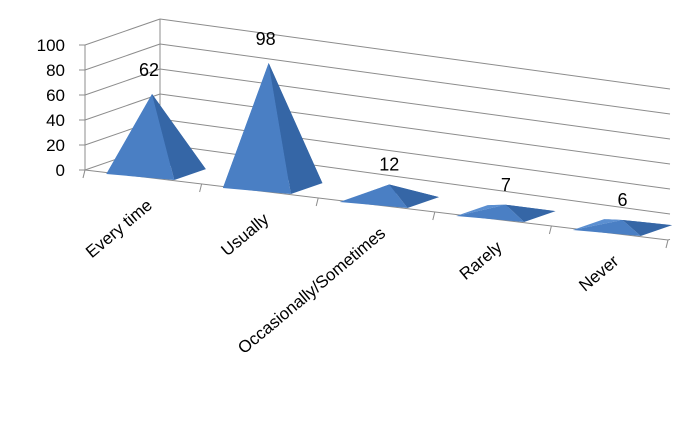 This screenshot has height=424, width=673. I want to click on data-label: 98, so click(266, 39).